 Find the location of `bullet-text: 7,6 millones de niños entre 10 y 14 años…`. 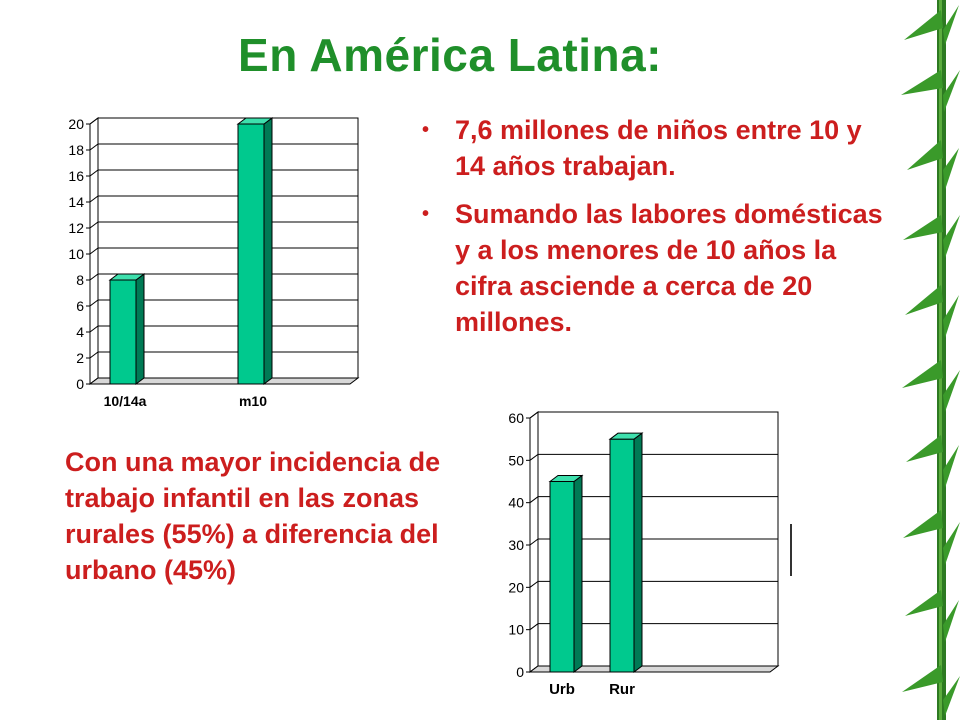

bullet-text: 7,6 millones de niños entre 10 y 14 años… is located at coordinates (658, 148).